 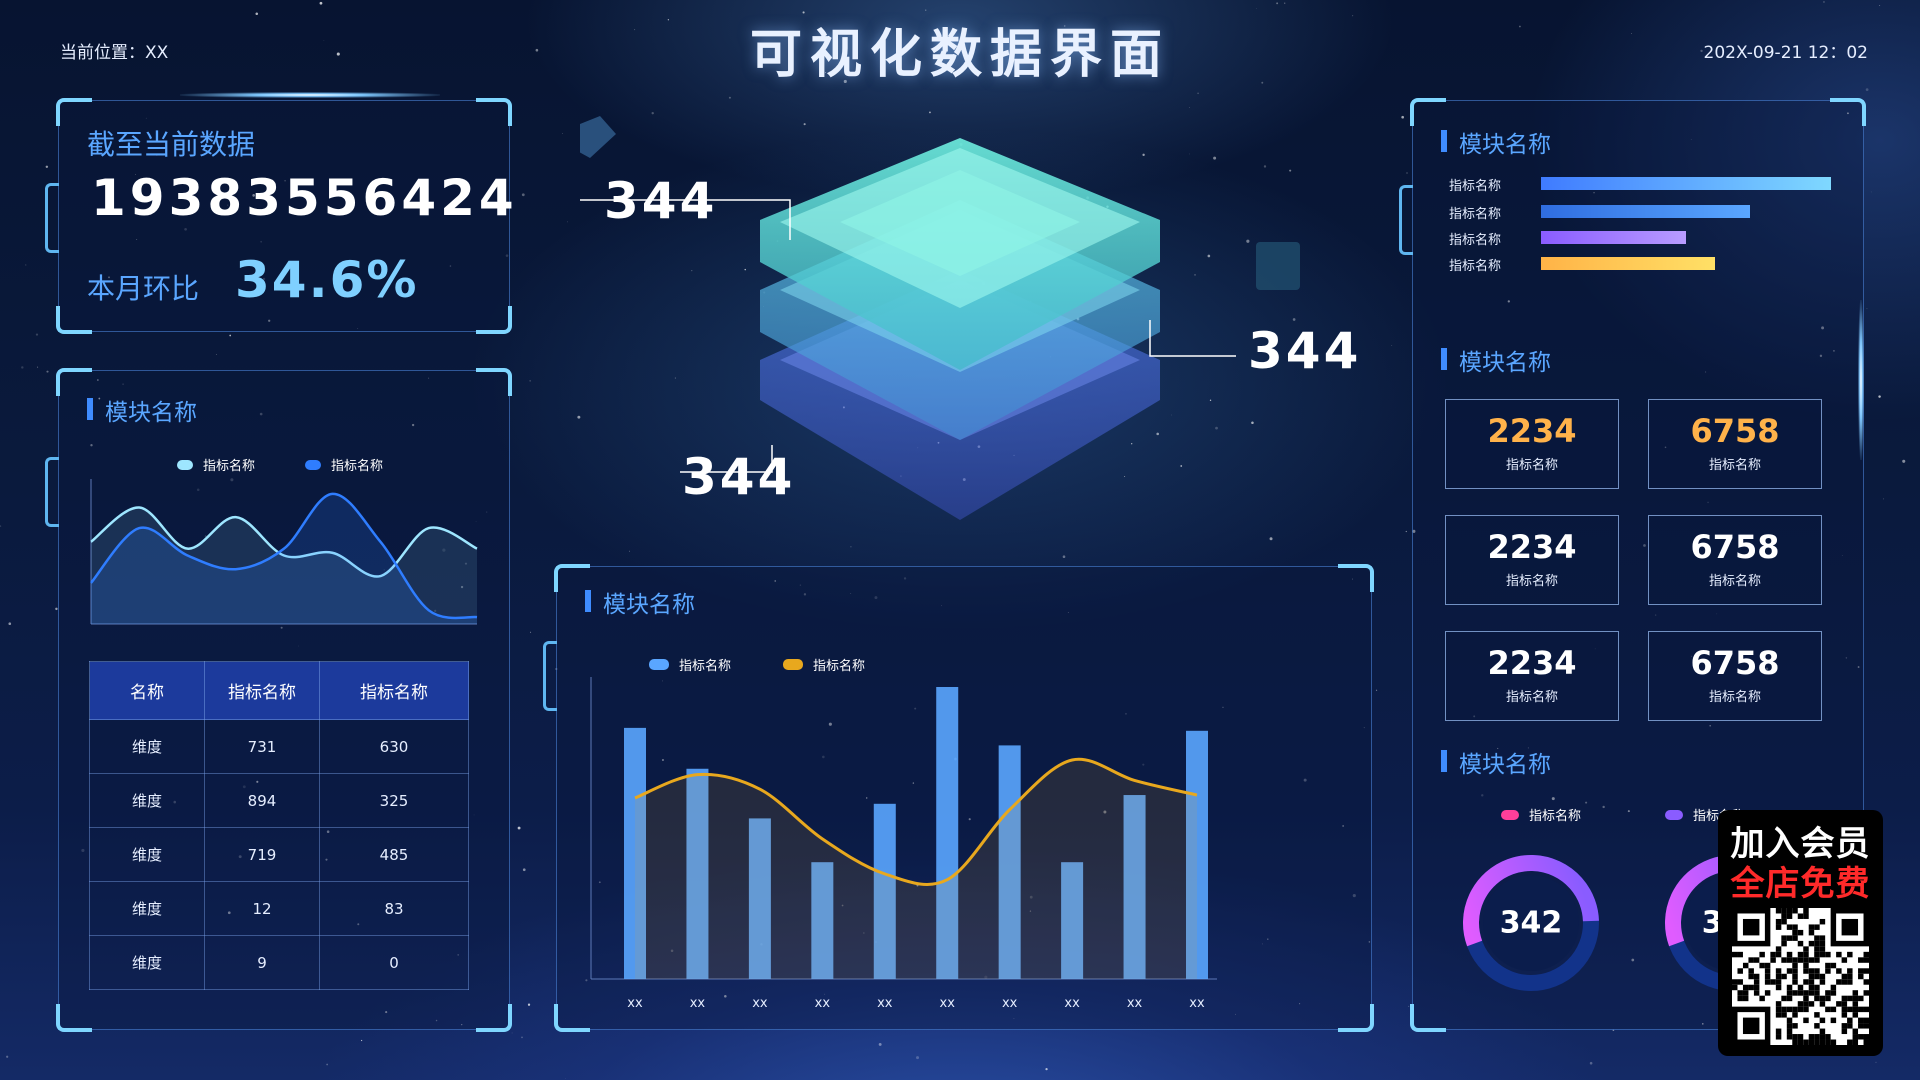 What do you see at coordinates (262, 908) in the screenshot?
I see `table-cell: 12` at bounding box center [262, 908].